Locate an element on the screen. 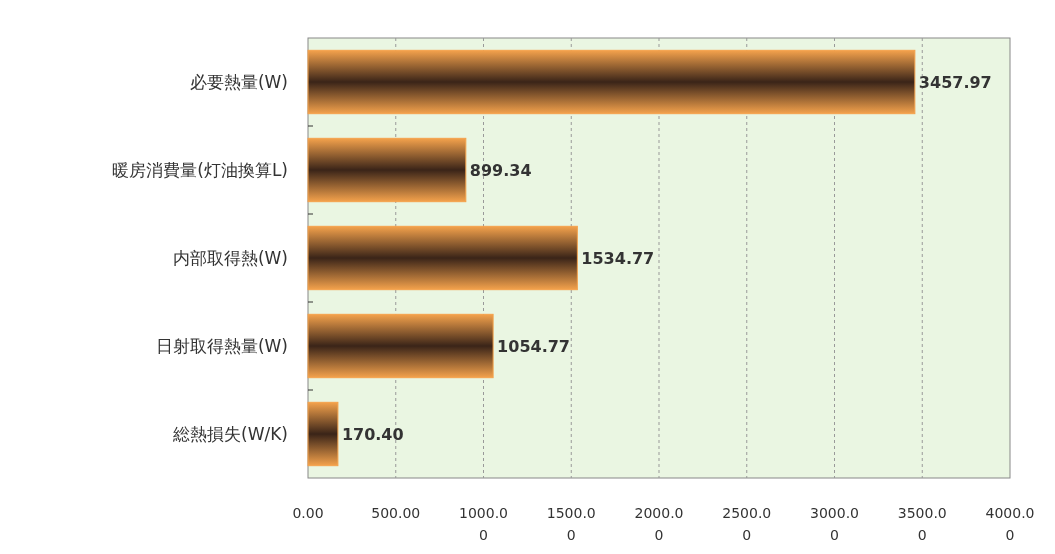  data-label: 170.40 is located at coordinates (372, 434).